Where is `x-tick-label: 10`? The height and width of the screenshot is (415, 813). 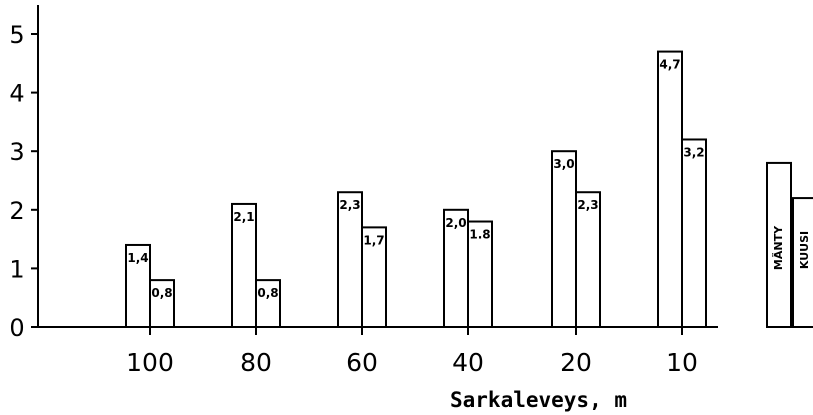 x-tick-label: 10 is located at coordinates (682, 362).